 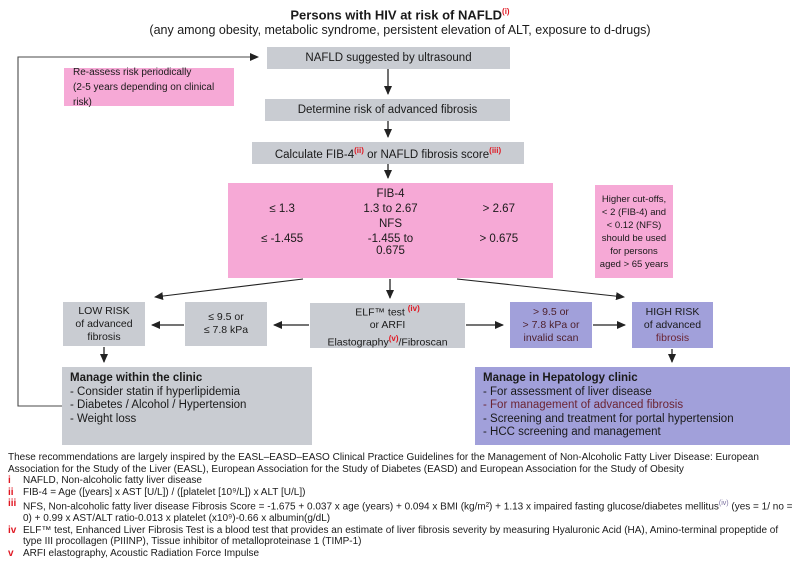 I want to click on footnote-marker: iv, so click(x=12, y=530).